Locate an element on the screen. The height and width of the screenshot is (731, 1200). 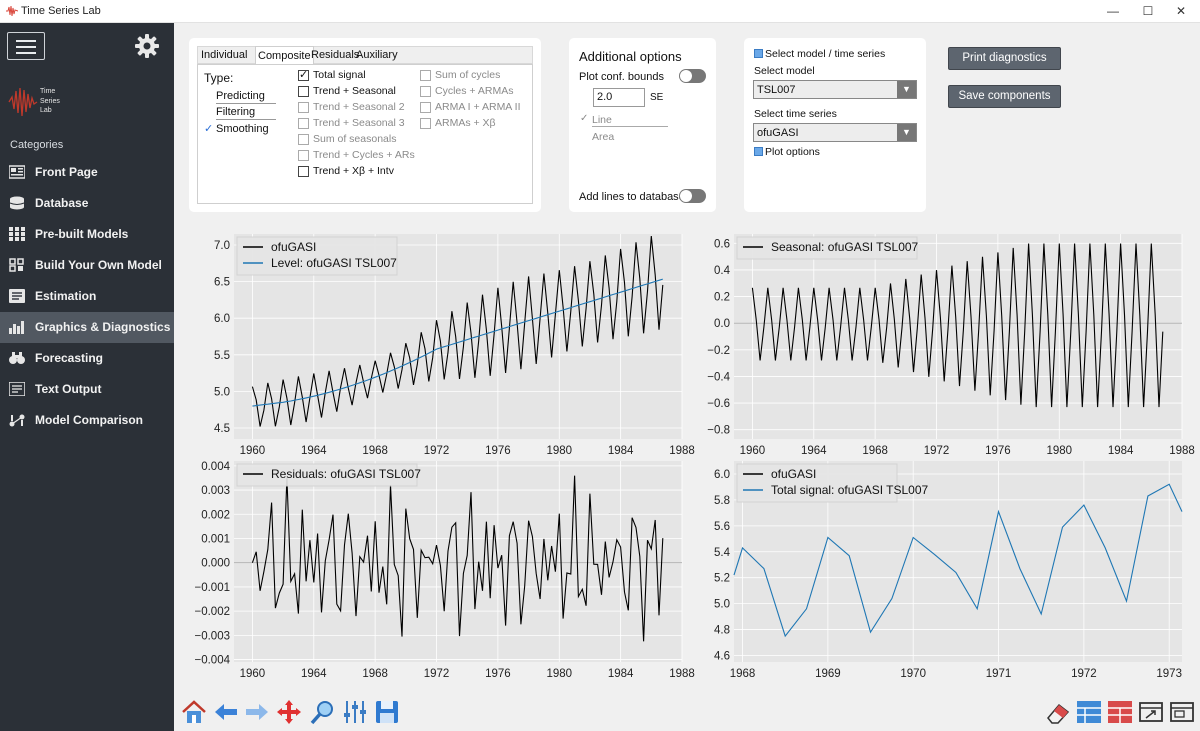
sidebar-item-build-your-own-model: Build Your Own Model is located at coordinates (87, 265).